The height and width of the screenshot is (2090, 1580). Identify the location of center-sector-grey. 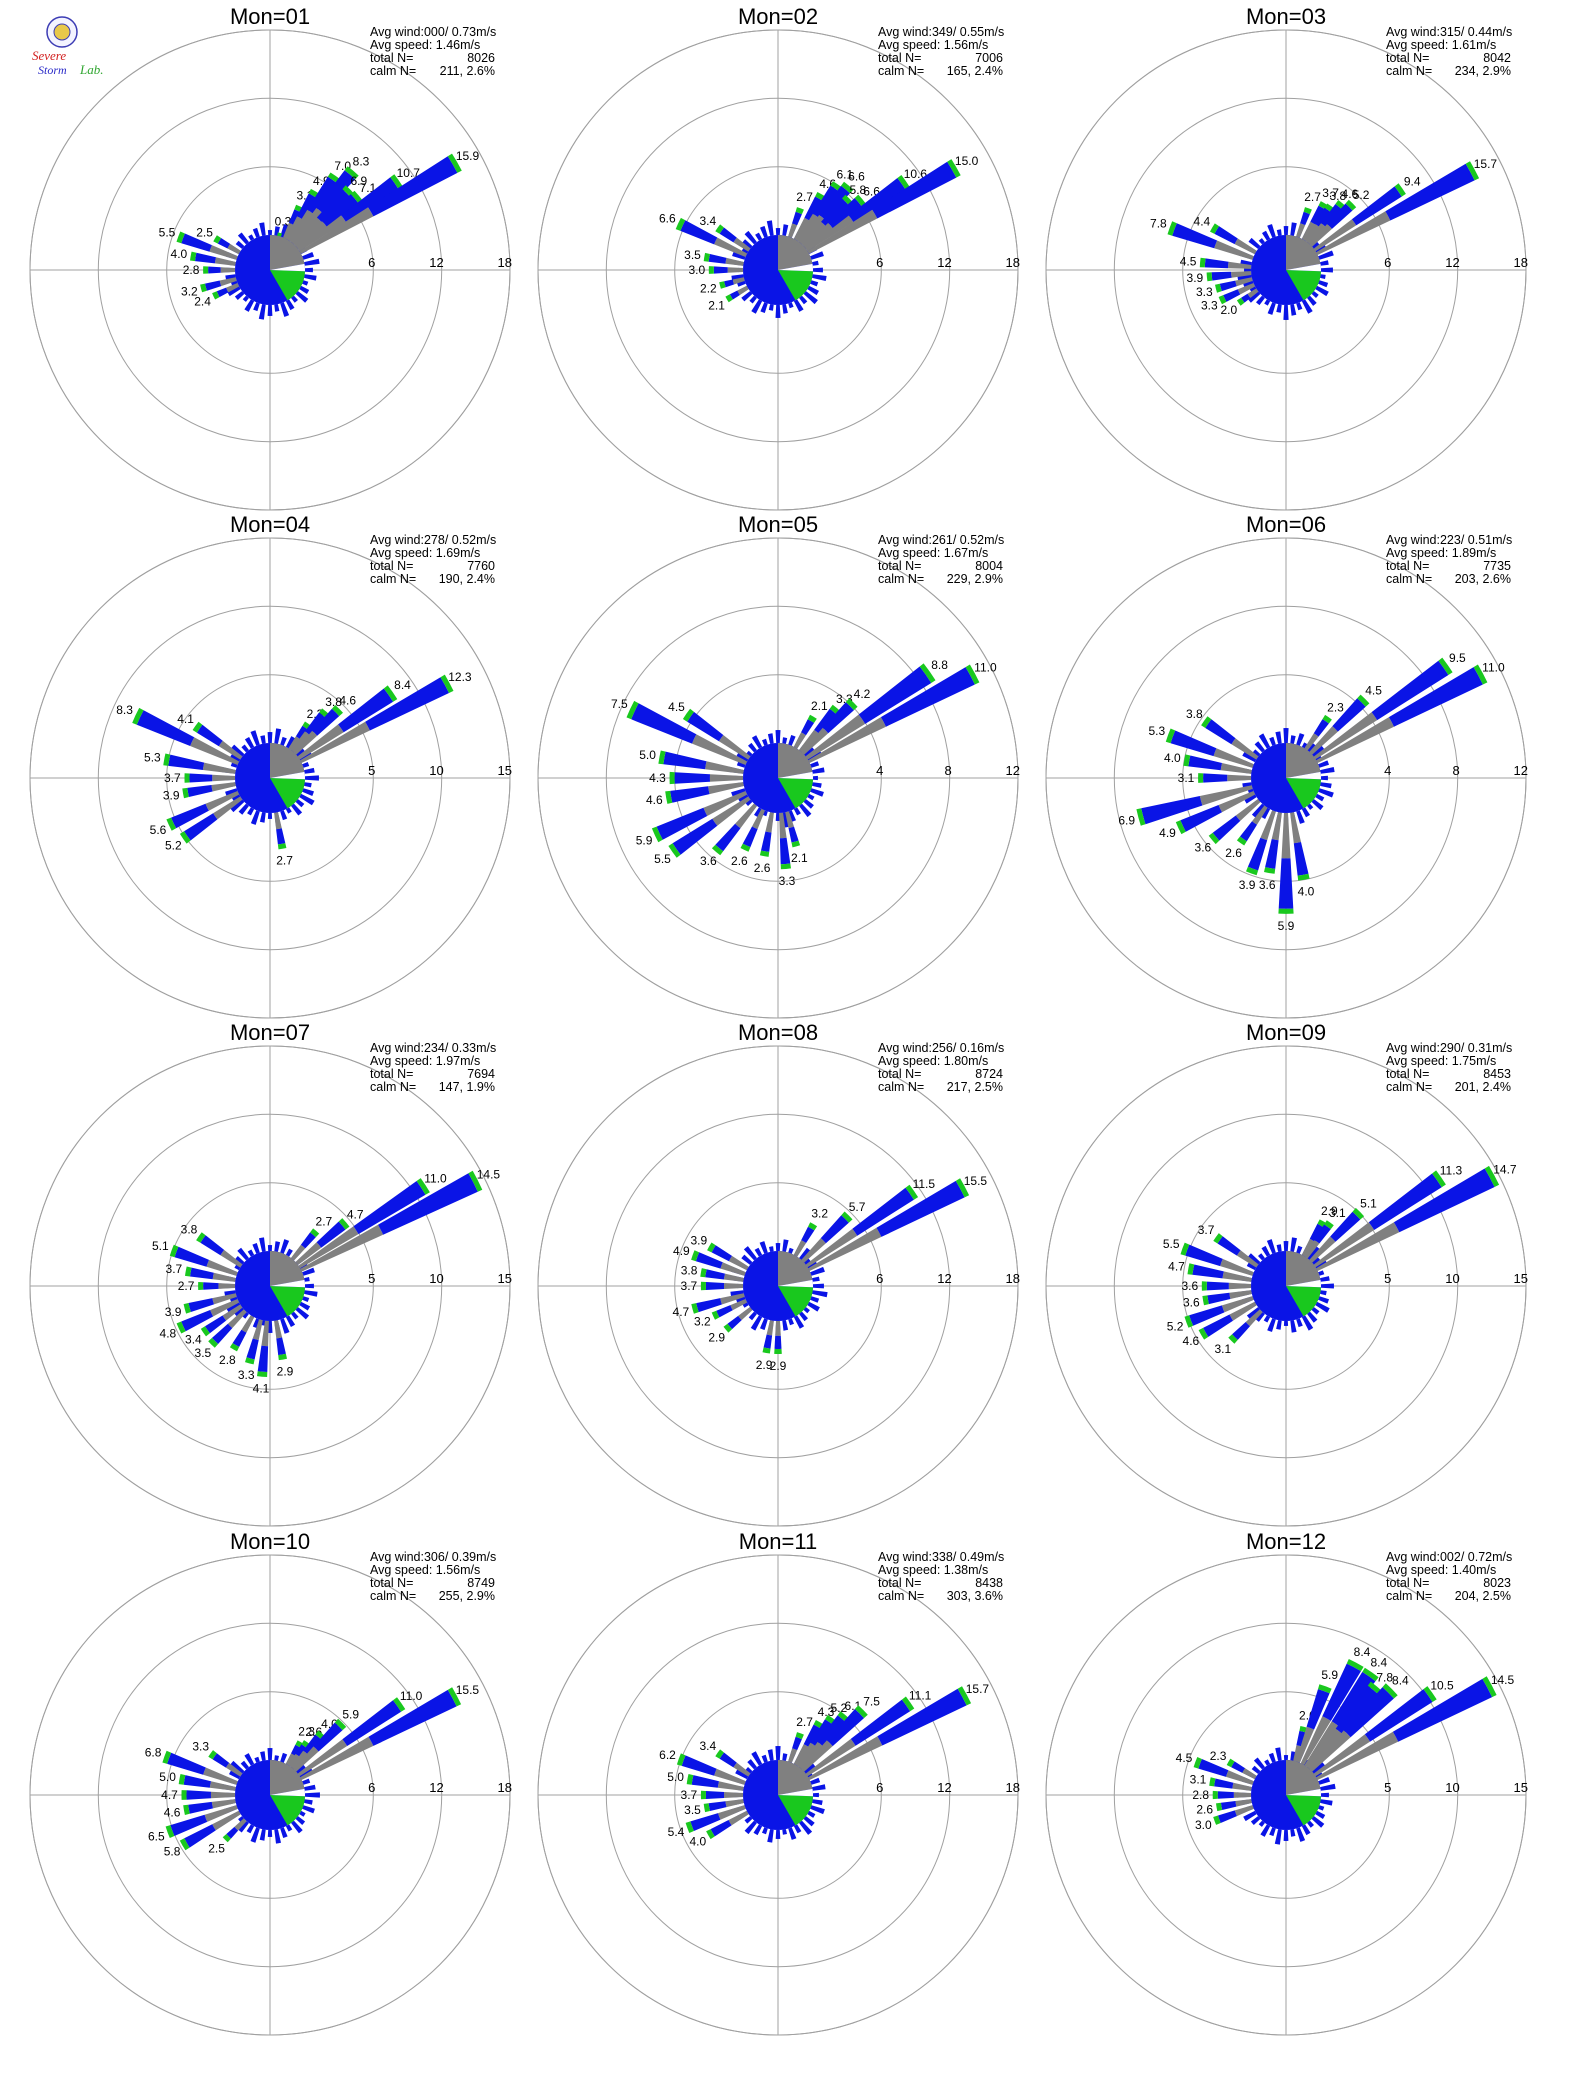
(1303, 760).